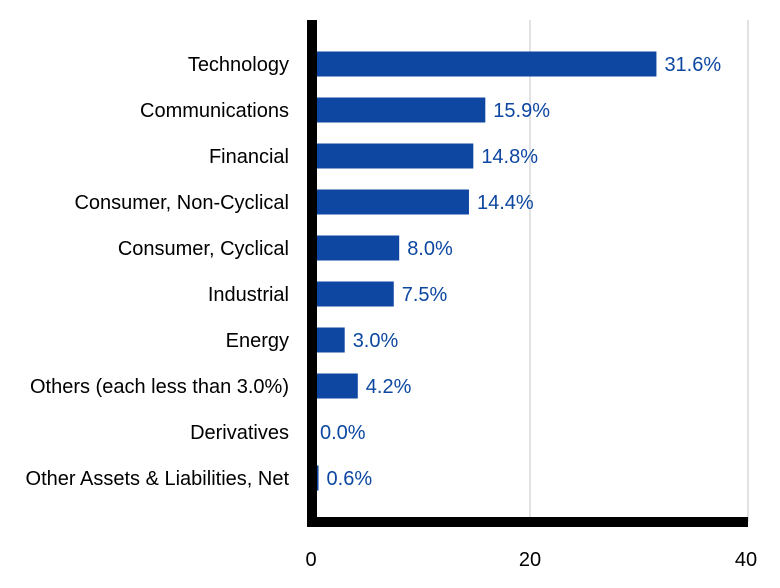 The width and height of the screenshot is (780, 588). What do you see at coordinates (376, 341) in the screenshot?
I see `value-label-6: 3.0%` at bounding box center [376, 341].